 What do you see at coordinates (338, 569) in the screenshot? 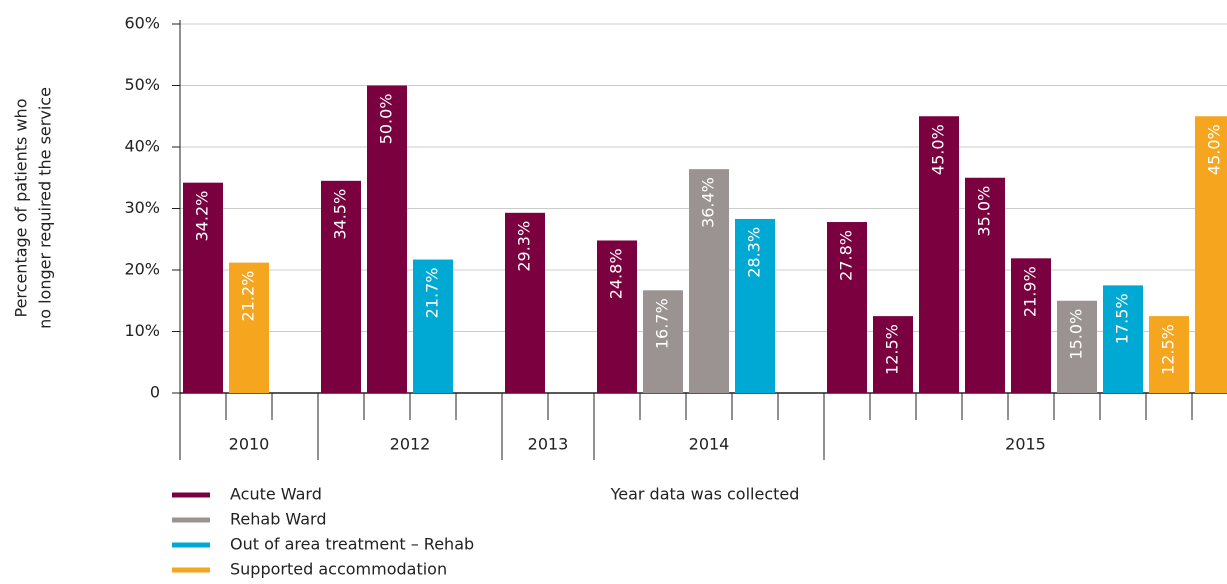
I see `legend-label: Supported accommodation` at bounding box center [338, 569].